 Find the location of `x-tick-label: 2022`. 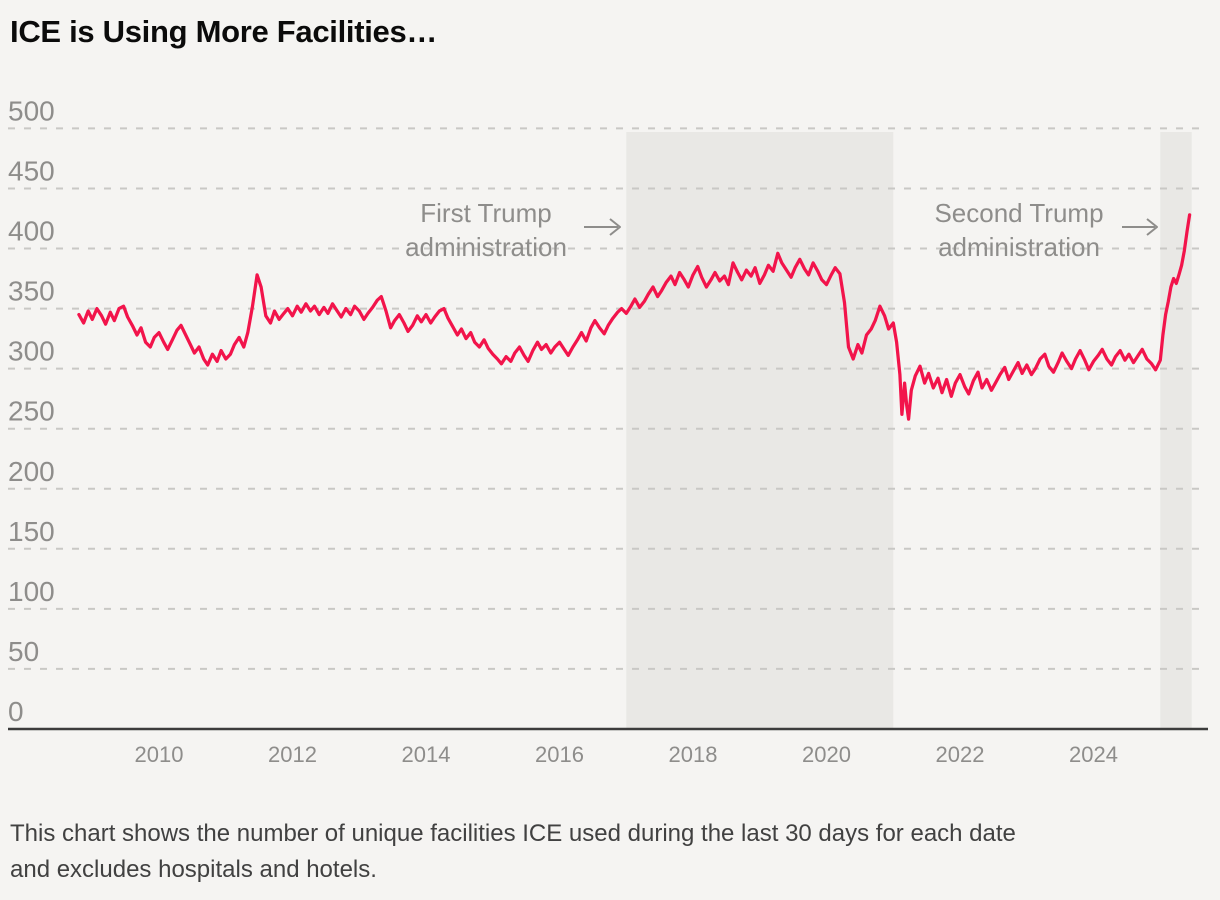

x-tick-label: 2022 is located at coordinates (960, 754).